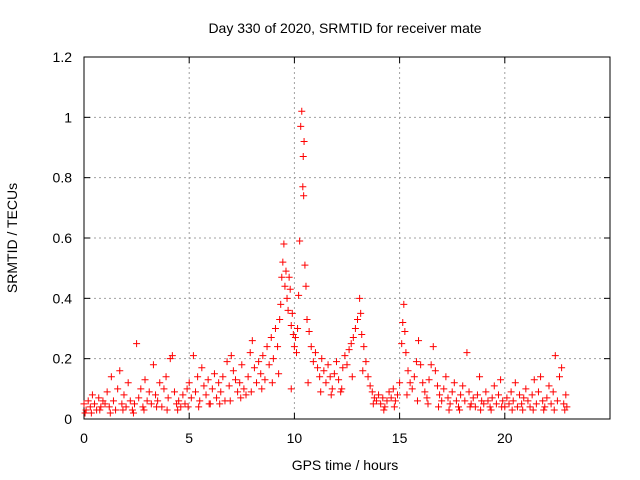 The height and width of the screenshot is (480, 640). Describe the element at coordinates (189, 438) in the screenshot. I see `x-tick-label: 5` at that location.